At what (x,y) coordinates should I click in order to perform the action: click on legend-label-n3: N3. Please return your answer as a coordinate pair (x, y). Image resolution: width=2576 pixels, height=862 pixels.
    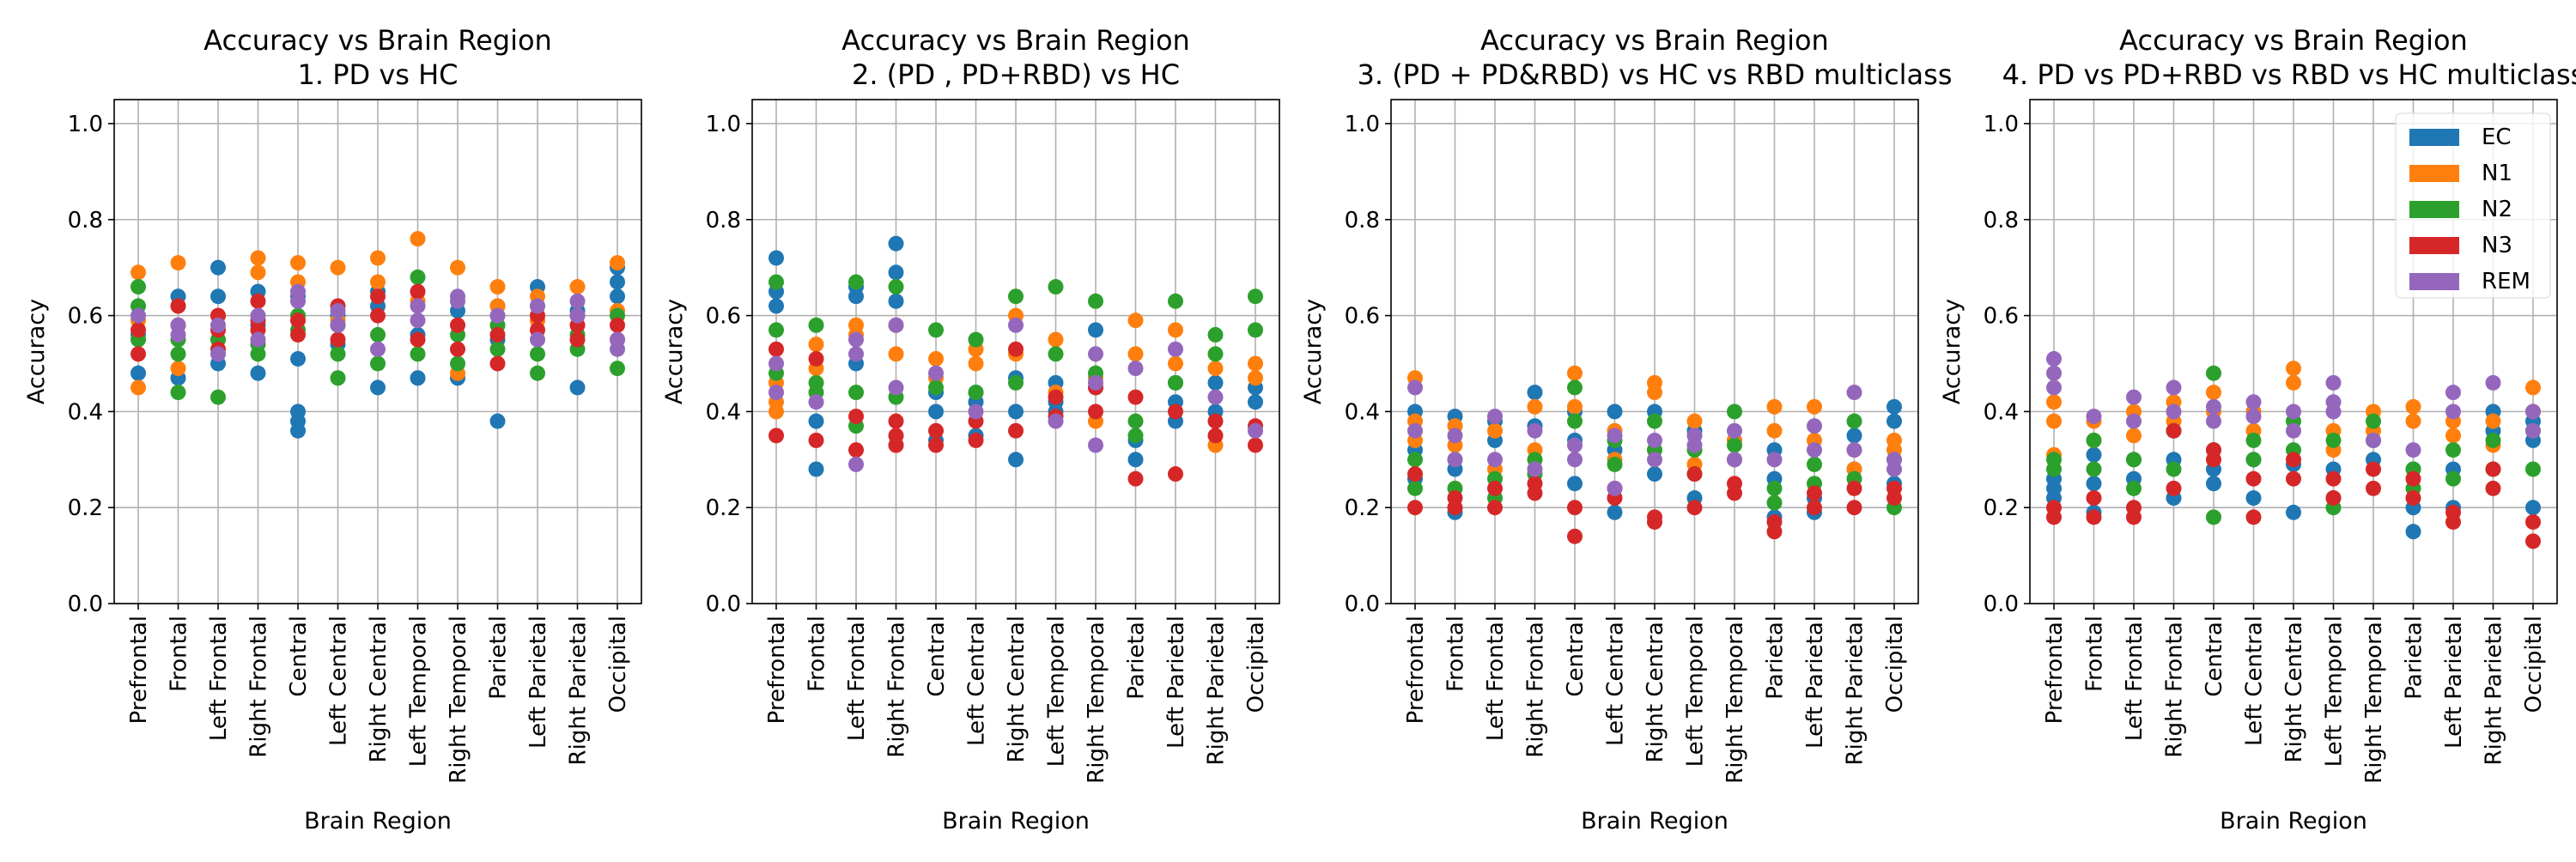
    Looking at the image, I should click on (2497, 245).